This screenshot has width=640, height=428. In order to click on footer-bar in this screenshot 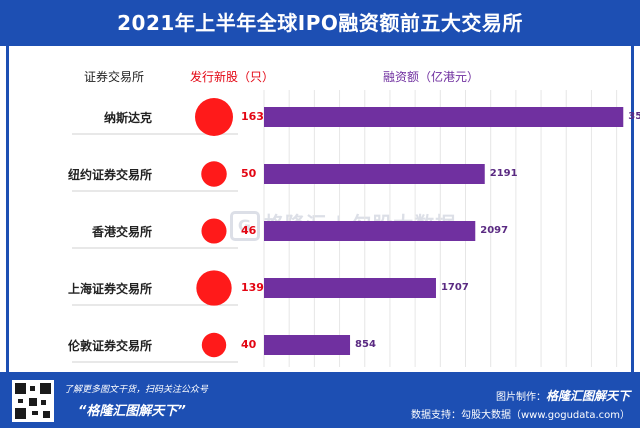, I will do `click(320, 400)`.